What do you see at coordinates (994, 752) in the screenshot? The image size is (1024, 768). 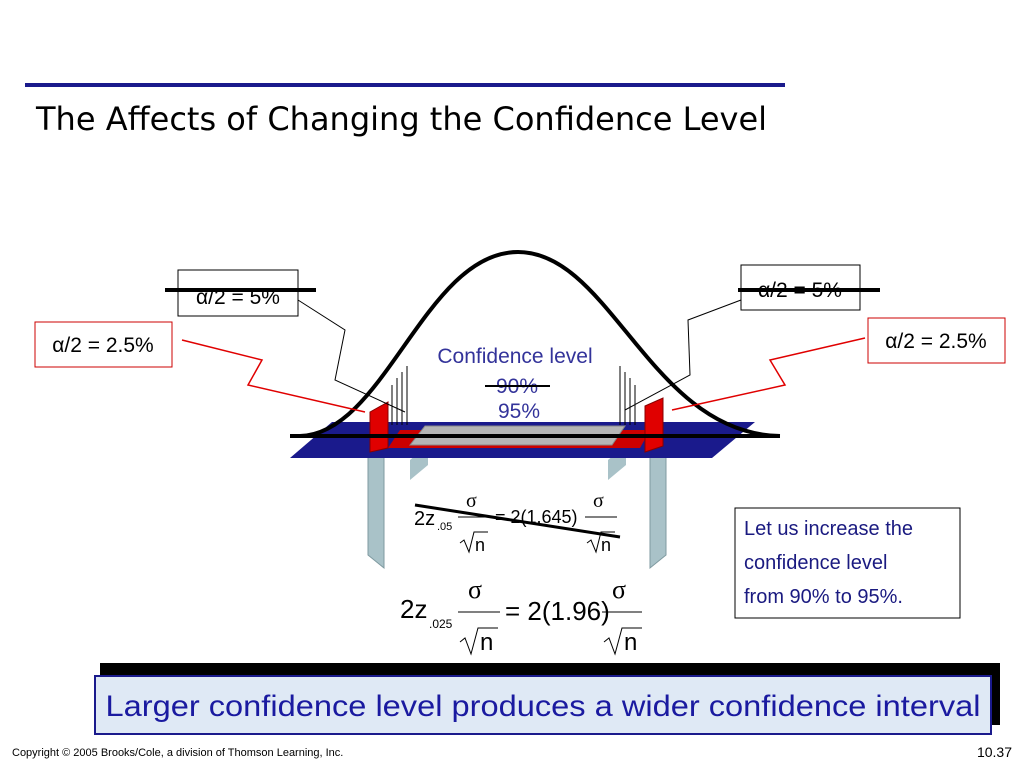 I see `page-number: 10.37` at bounding box center [994, 752].